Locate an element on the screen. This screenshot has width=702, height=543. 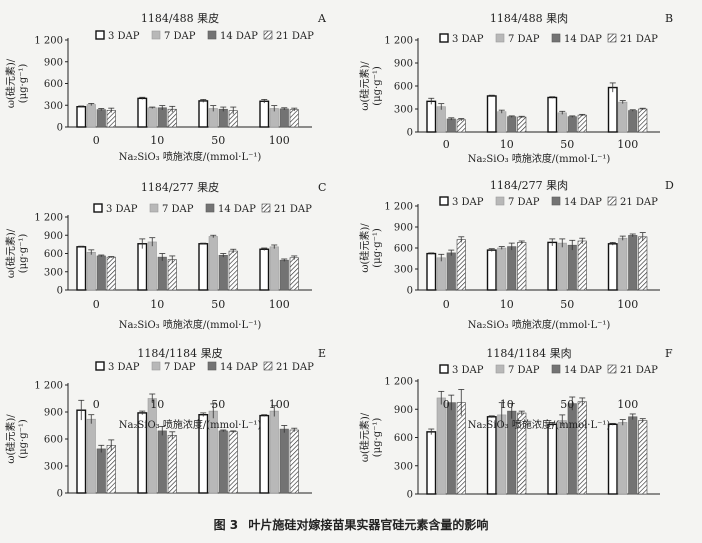
chart-title: 1184/488 果肉 is located at coordinates (529, 18).